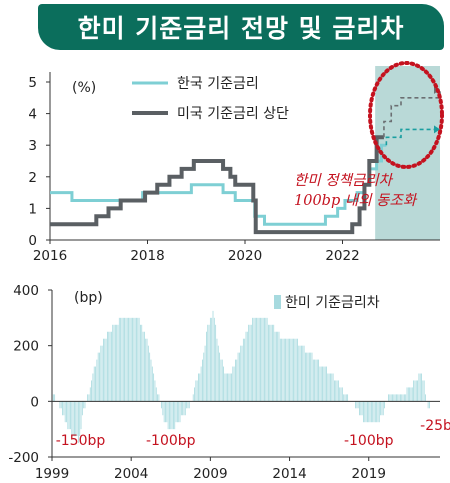 The height and width of the screenshot is (483, 450). Describe the element at coordinates (344, 181) in the screenshot. I see `annotation-line-1: 한미 정책금리차` at that location.